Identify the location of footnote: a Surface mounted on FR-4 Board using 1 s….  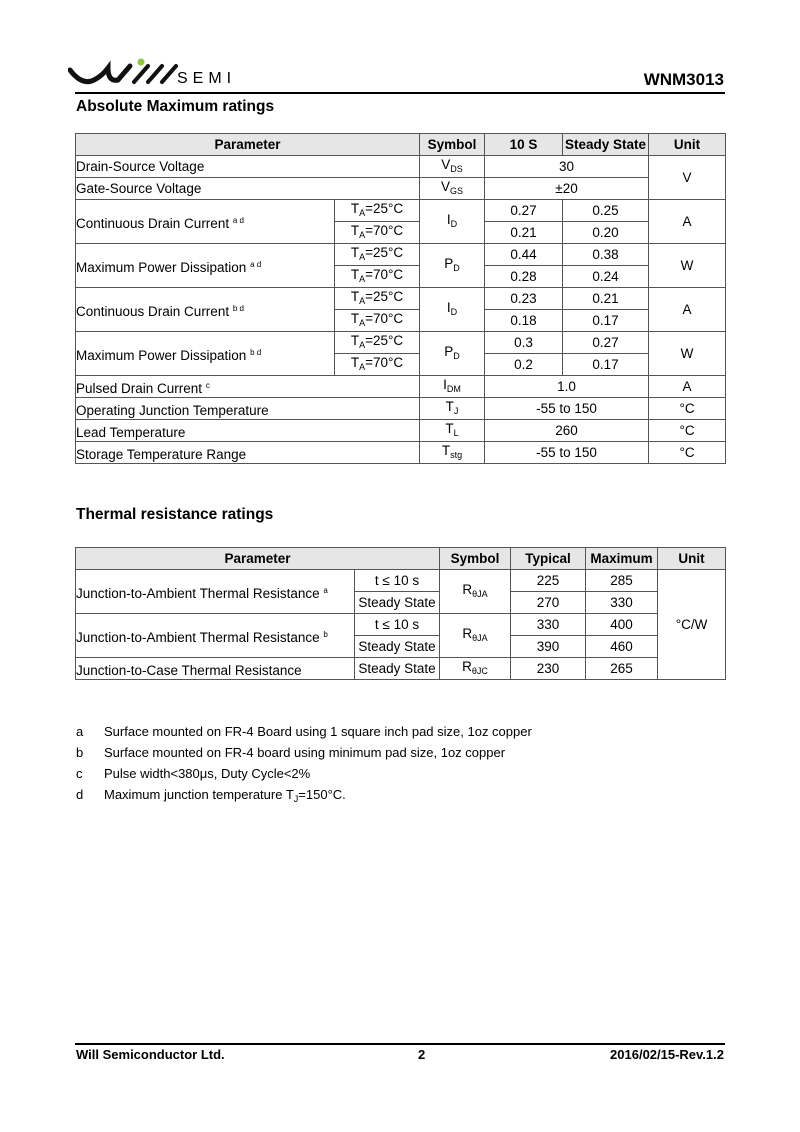
(304, 731).